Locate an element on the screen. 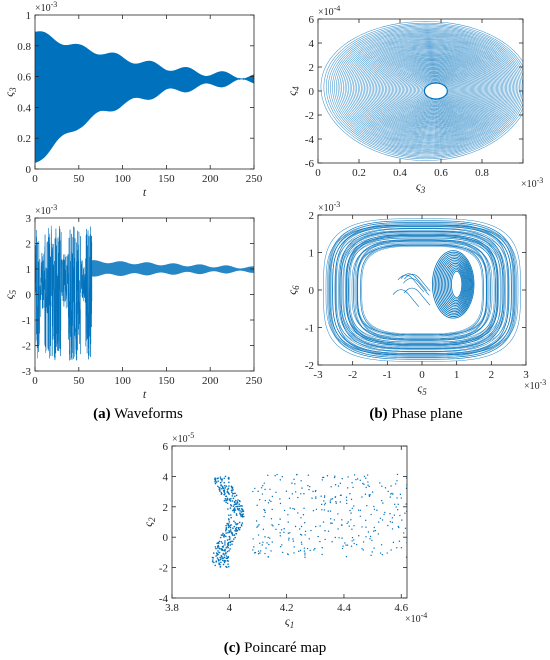 This screenshot has width=550, height=660. x-tick-label: 4.2 is located at coordinates (287, 608).